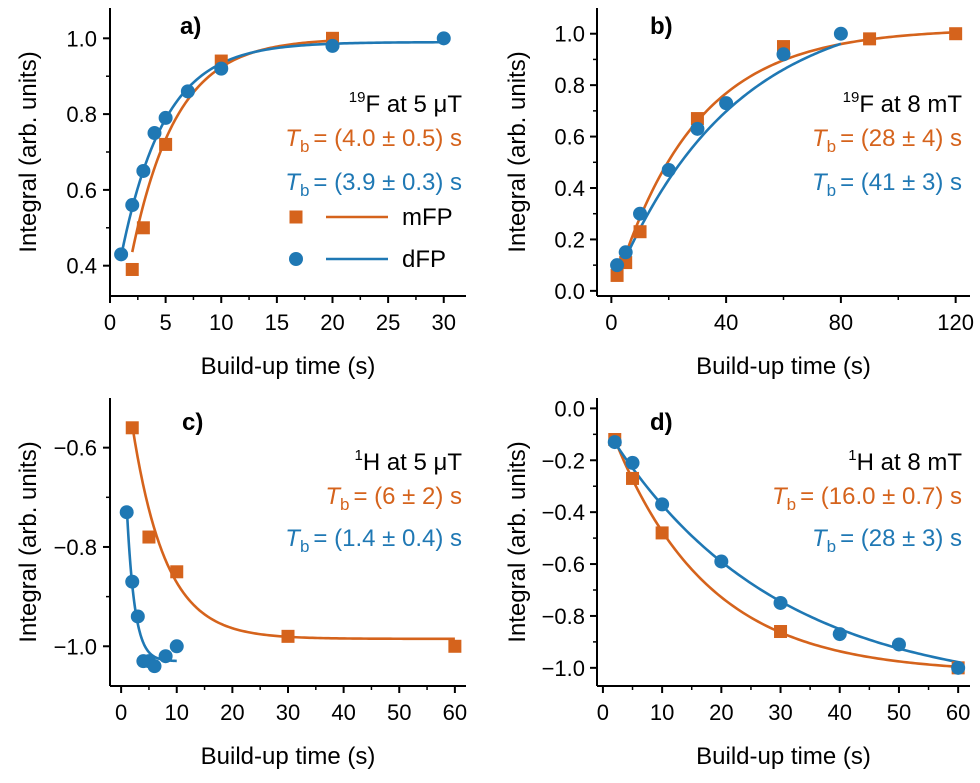  What do you see at coordinates (424, 259) in the screenshot?
I see `legend-label-dFP: dFP` at bounding box center [424, 259].